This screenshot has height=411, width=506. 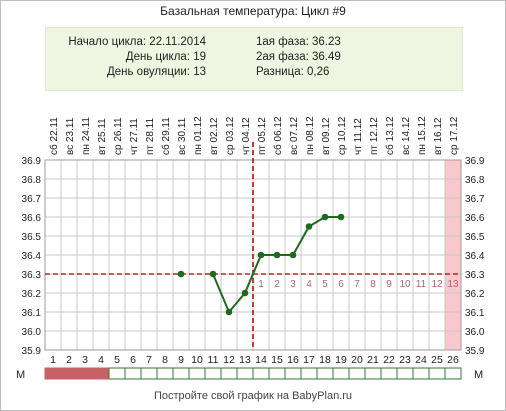 I want to click on y-tick-label-right: 36.4, so click(x=475, y=256).